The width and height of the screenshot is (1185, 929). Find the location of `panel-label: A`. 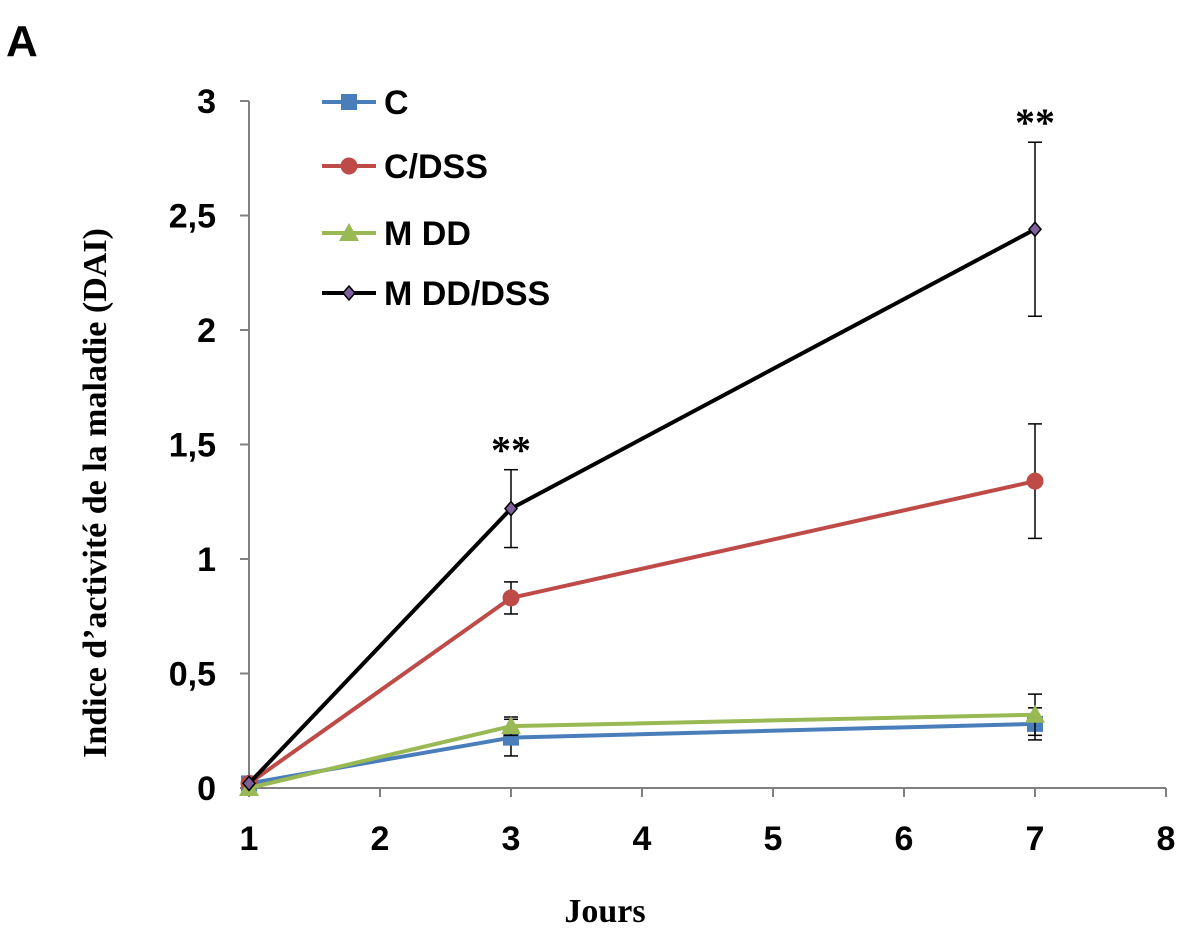

panel-label: A is located at coordinates (22, 41).